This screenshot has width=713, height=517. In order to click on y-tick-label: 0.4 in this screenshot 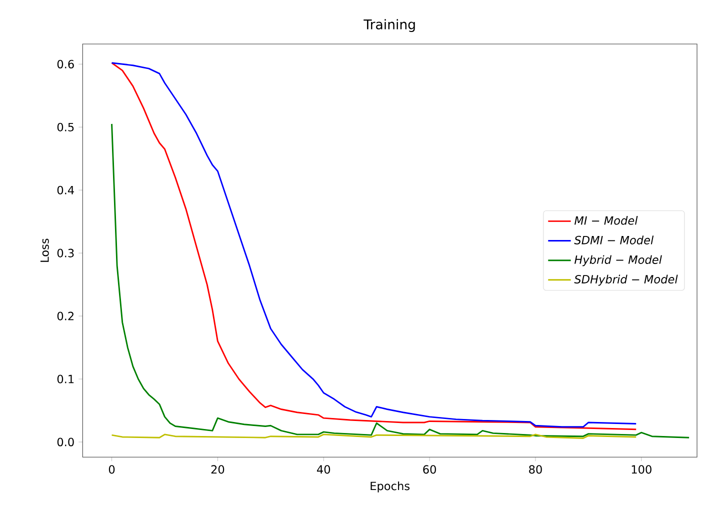, I will do `click(65, 190)`.